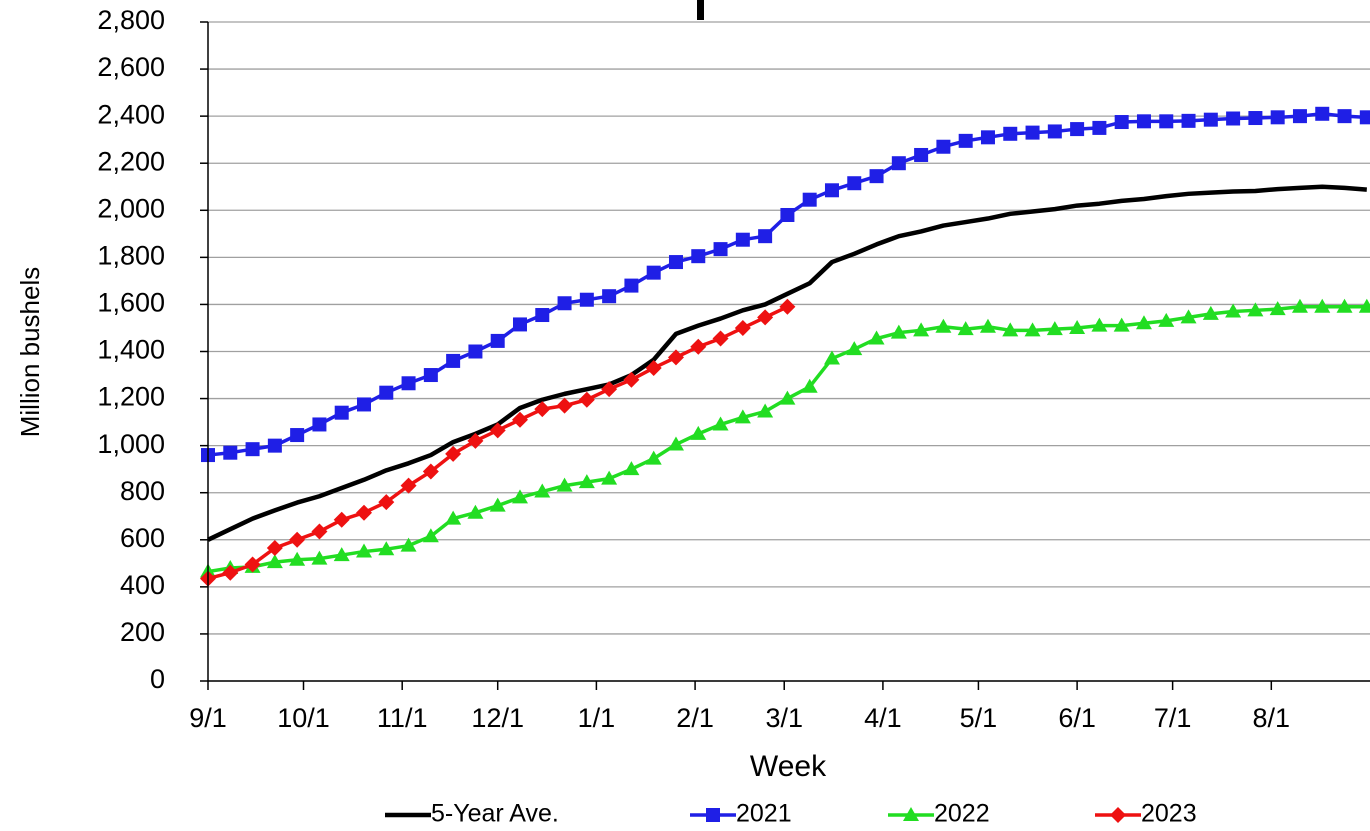 The width and height of the screenshot is (1370, 831). What do you see at coordinates (1272, 718) in the screenshot?
I see `x-tick-label: 8/1` at bounding box center [1272, 718].